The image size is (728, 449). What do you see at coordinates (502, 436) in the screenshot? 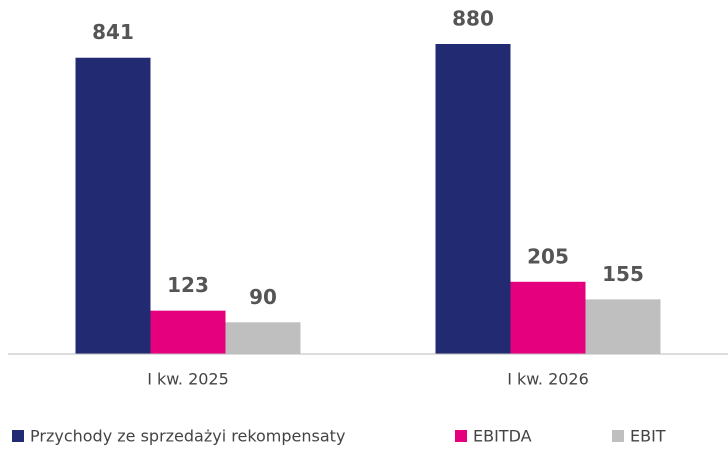
I see `legend-label: EBITDA` at bounding box center [502, 436].